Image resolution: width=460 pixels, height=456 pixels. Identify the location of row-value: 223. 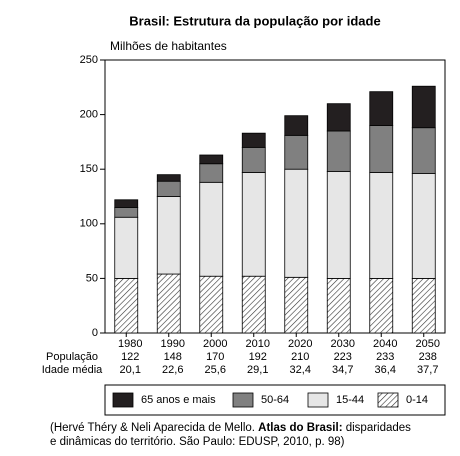
(343, 357).